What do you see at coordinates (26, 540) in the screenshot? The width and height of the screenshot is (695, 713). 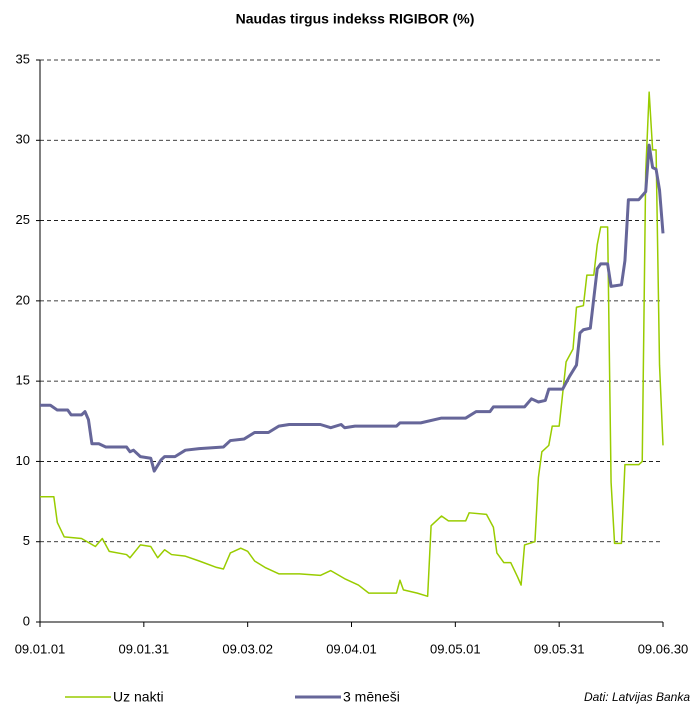 I see `y-tick-label: 5` at bounding box center [26, 540].